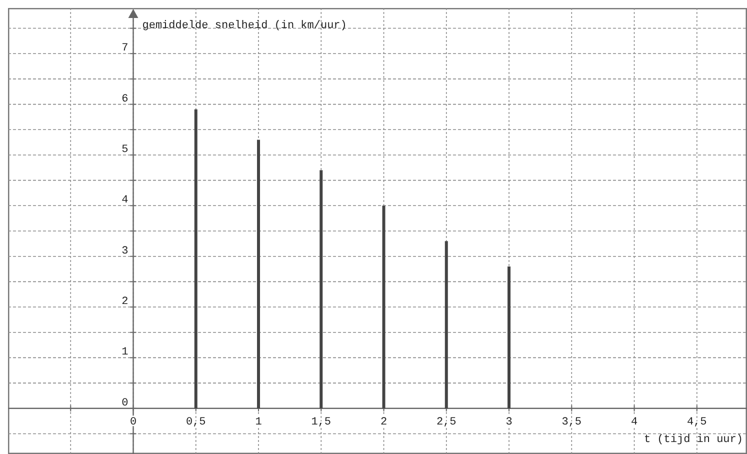 The width and height of the screenshot is (747, 454). I want to click on x-tick-label: 1, so click(258, 422).